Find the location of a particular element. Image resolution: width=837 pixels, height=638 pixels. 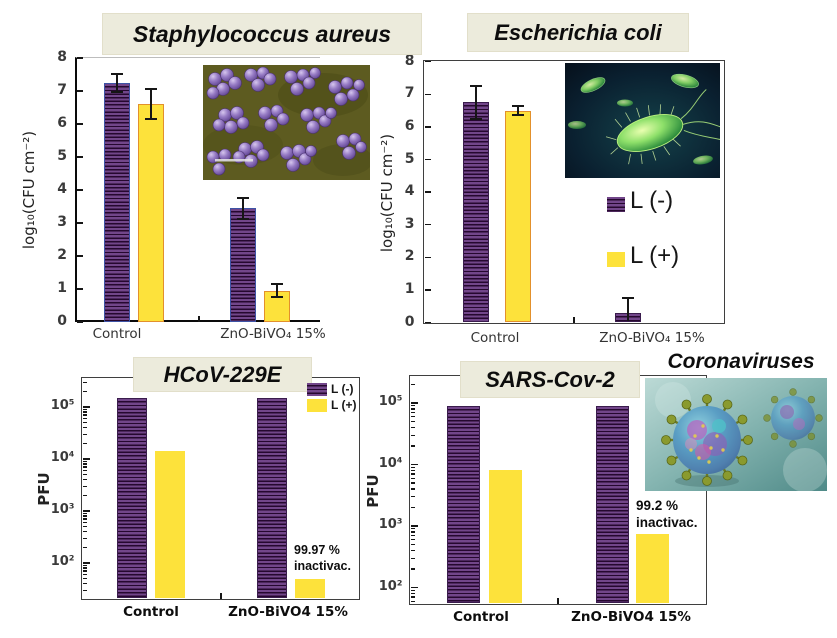

hcov-inactivation-annotation: 99.97 % inactivac. is located at coordinates (322, 558).